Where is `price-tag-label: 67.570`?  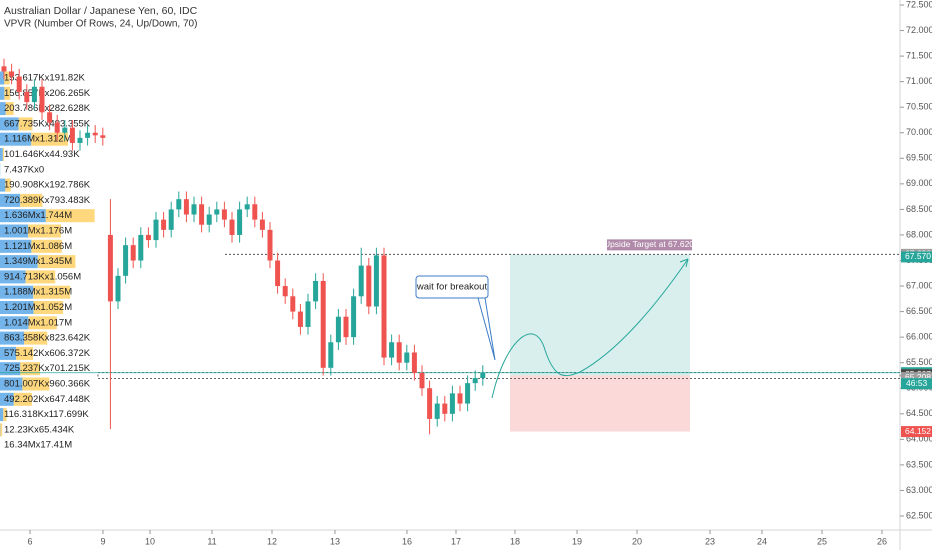
price-tag-label: 67.570 is located at coordinates (918, 256).